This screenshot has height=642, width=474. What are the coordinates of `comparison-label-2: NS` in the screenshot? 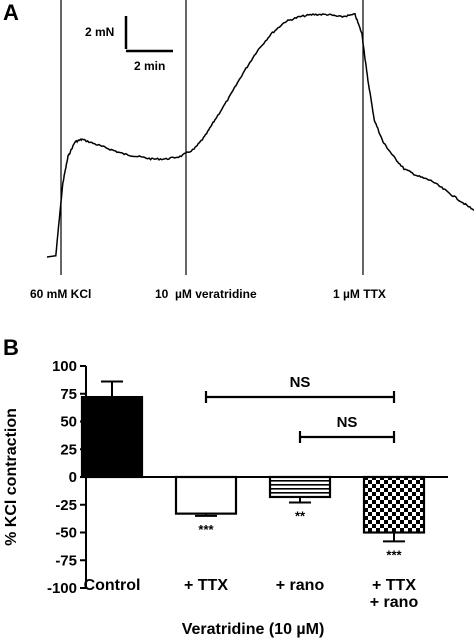 It's located at (347, 422).